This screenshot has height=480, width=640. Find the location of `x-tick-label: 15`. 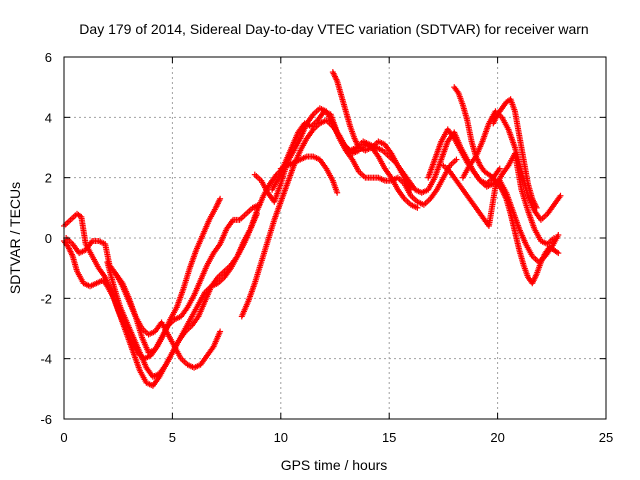

x-tick-label: 15 is located at coordinates (389, 437).